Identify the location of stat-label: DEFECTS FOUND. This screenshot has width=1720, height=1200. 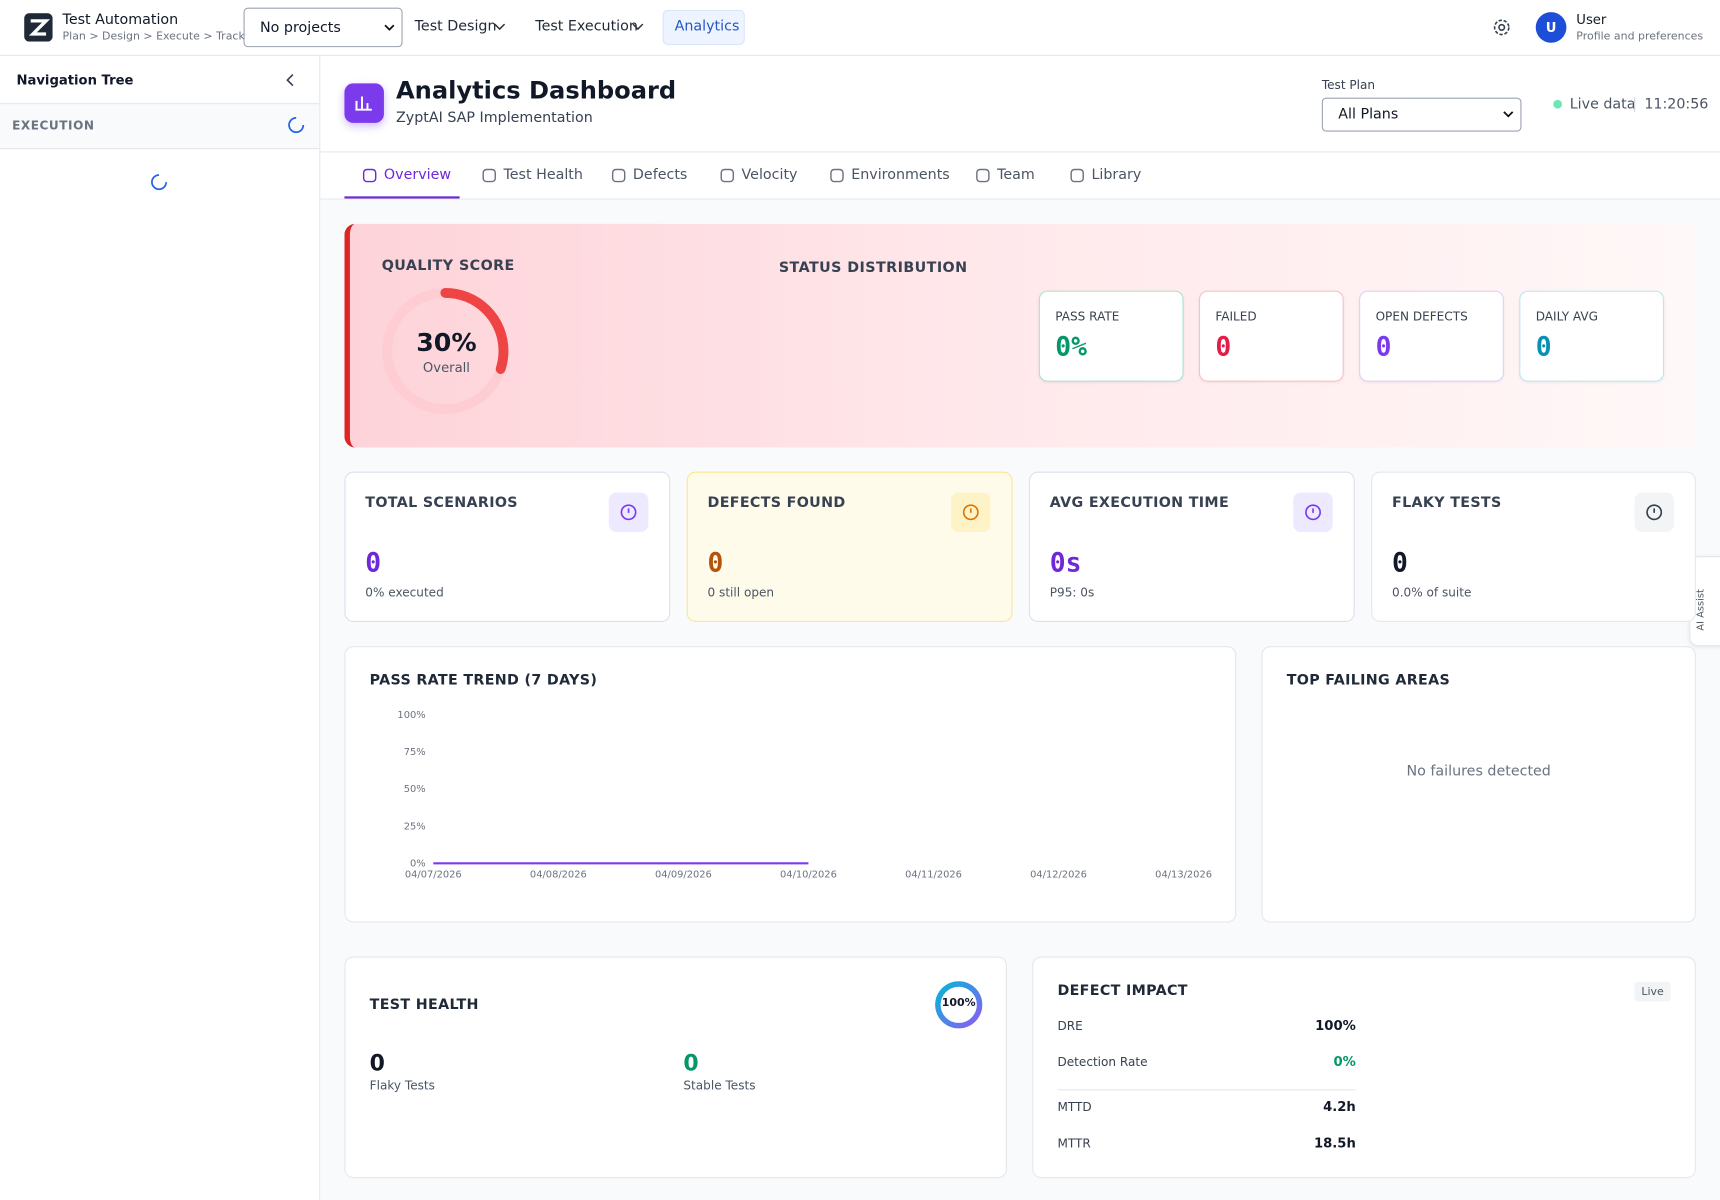
(776, 503).